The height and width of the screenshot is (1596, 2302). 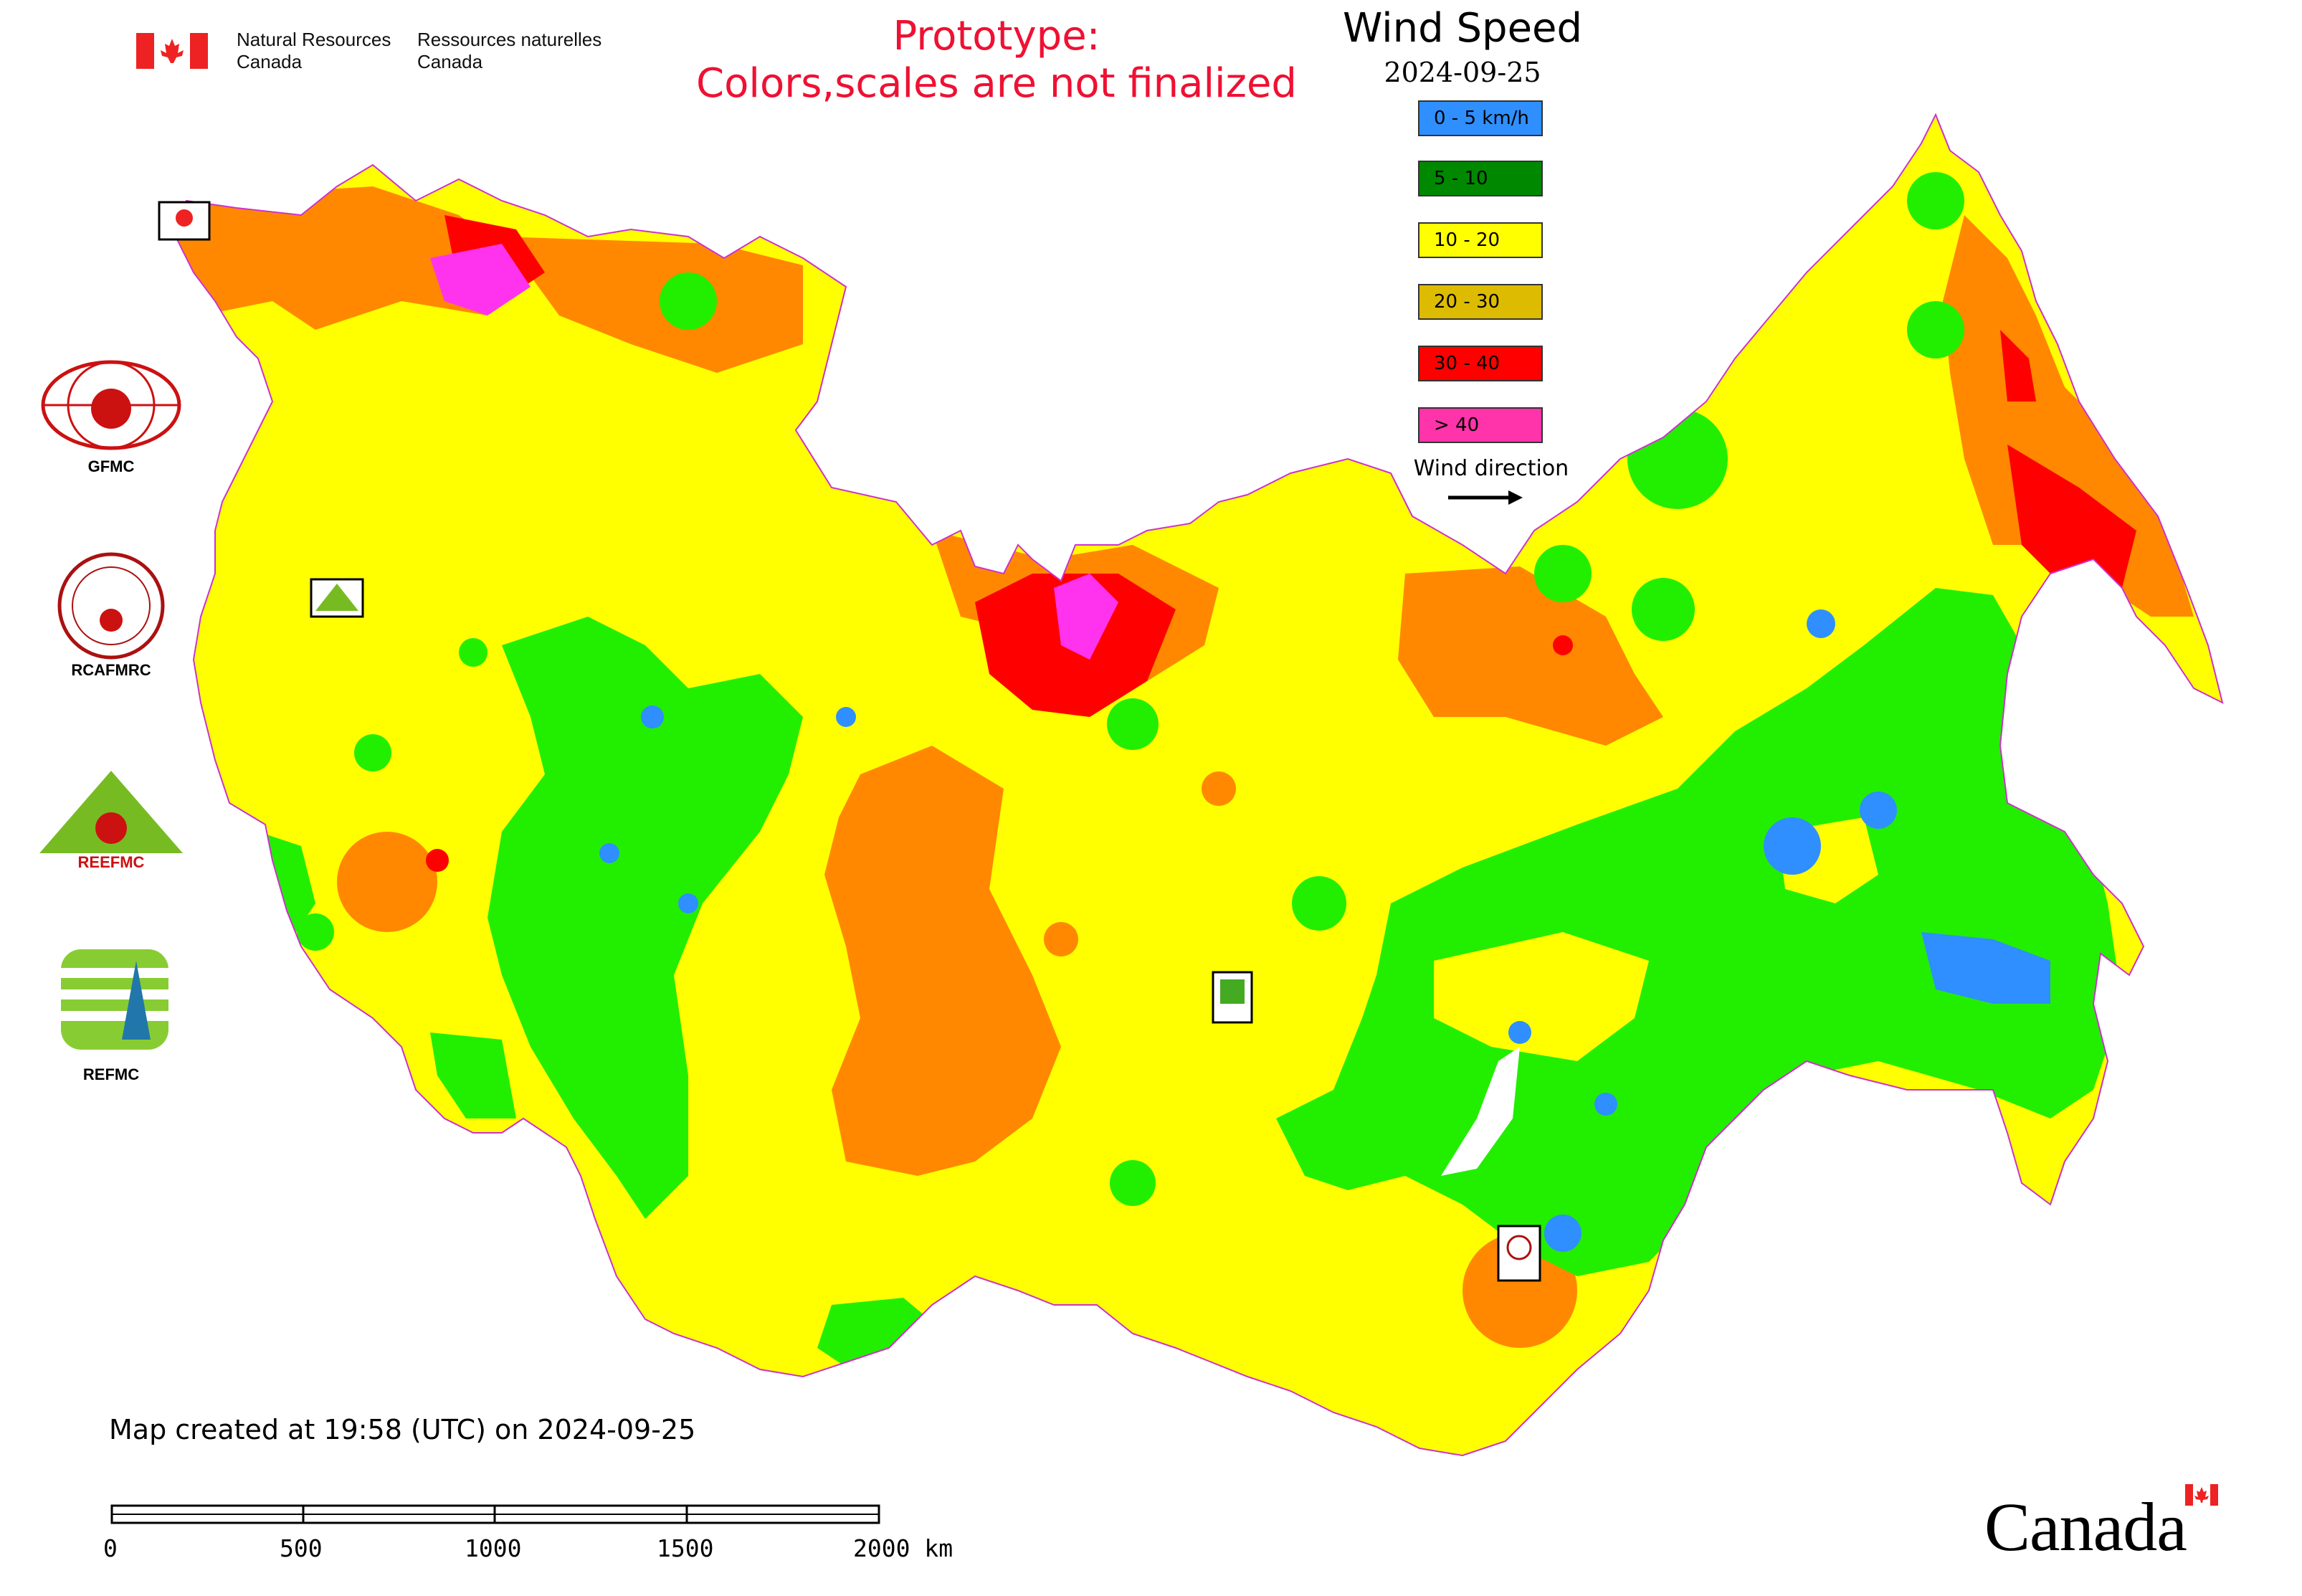 What do you see at coordinates (111, 405) in the screenshot?
I see `gfmc-logo-icon` at bounding box center [111, 405].